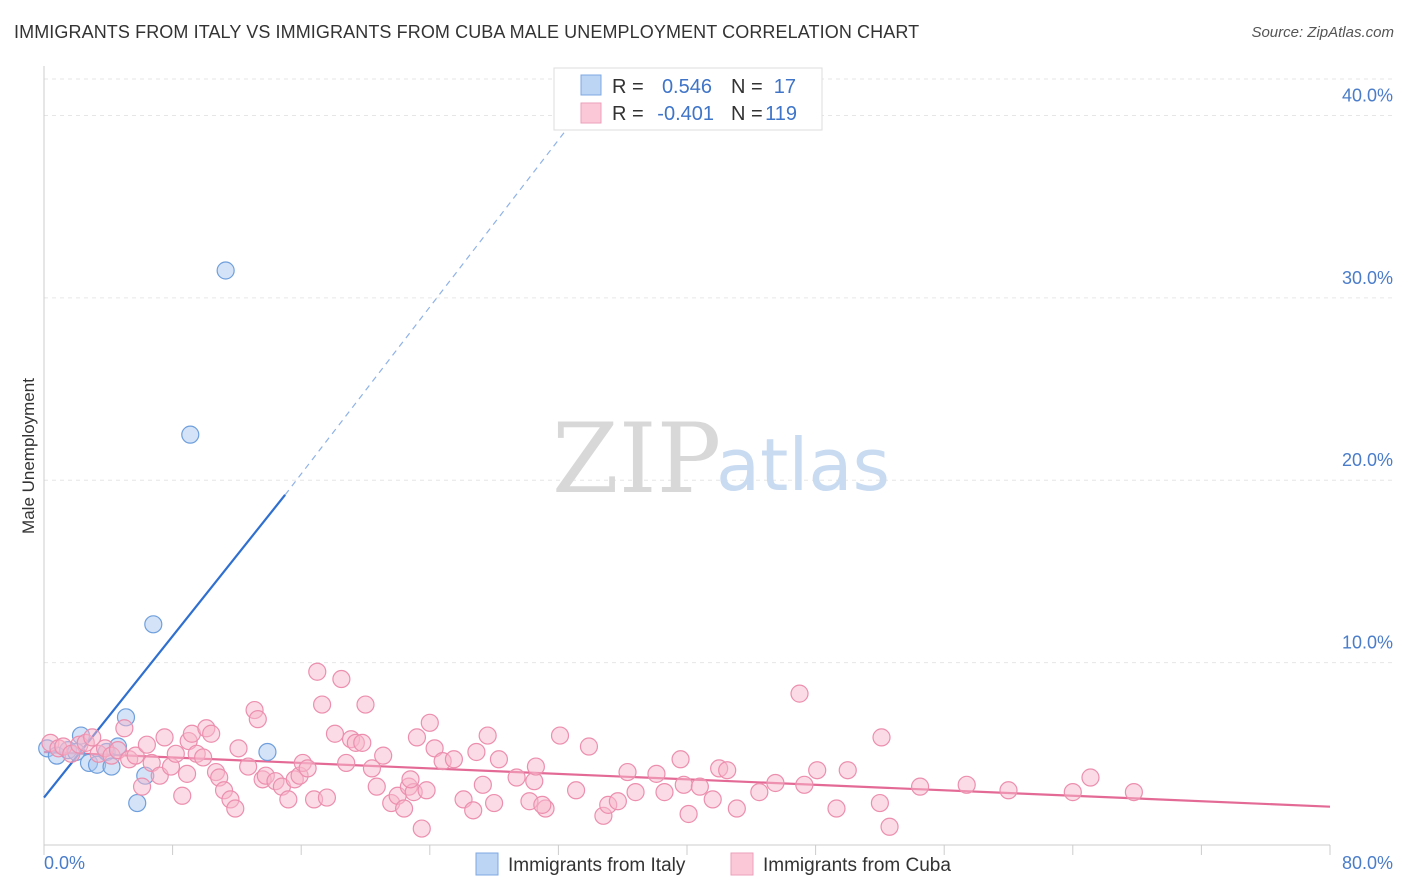  I want to click on watermark-atlas: atlas, so click(803, 465).